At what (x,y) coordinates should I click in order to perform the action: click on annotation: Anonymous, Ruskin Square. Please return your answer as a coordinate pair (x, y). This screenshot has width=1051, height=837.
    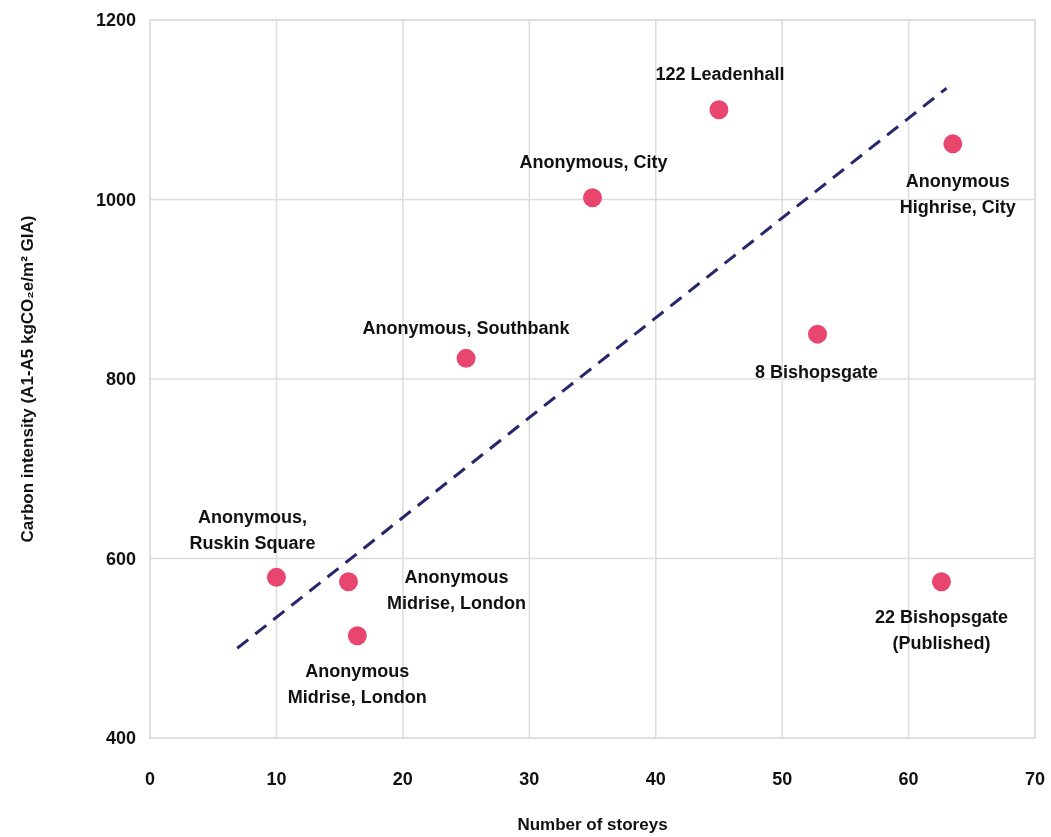
    Looking at the image, I should click on (252, 530).